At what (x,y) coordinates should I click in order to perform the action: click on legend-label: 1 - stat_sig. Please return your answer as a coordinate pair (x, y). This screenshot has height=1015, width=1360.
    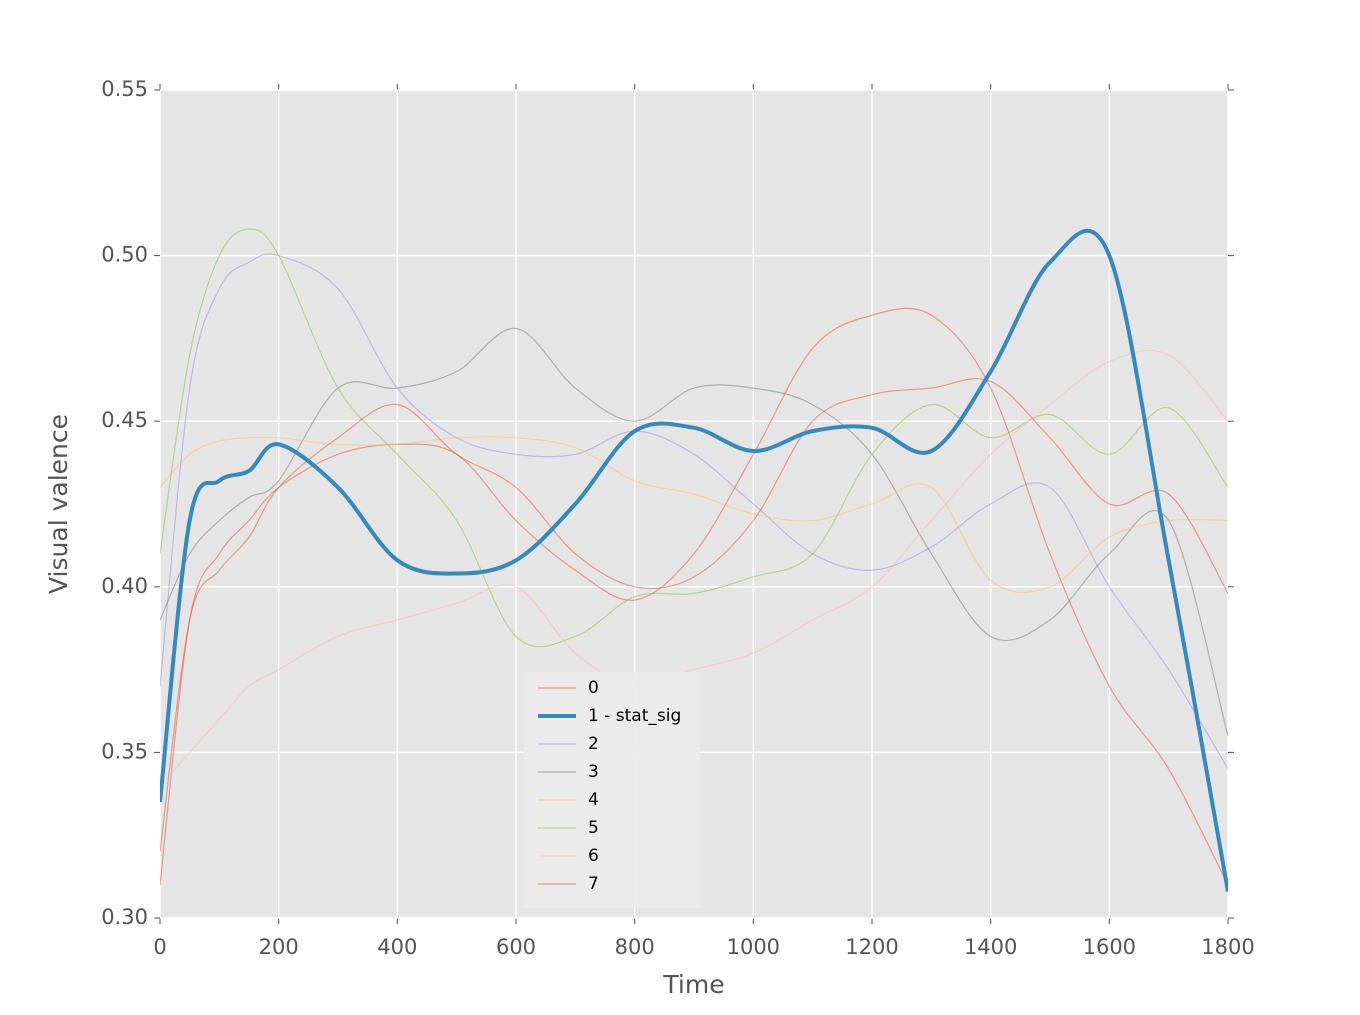
    Looking at the image, I should click on (634, 716).